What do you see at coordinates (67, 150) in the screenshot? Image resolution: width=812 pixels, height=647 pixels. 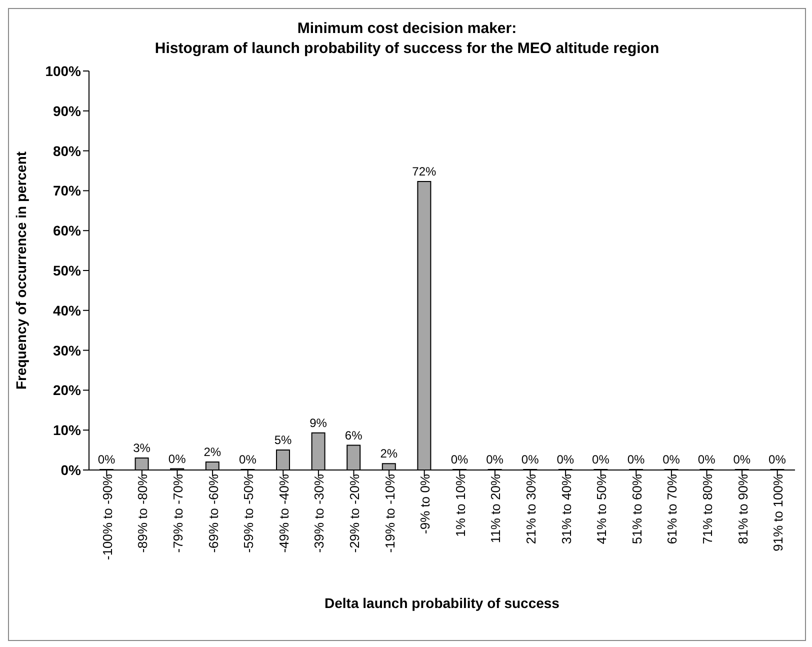 I see `y-tick-label: 80%` at bounding box center [67, 150].